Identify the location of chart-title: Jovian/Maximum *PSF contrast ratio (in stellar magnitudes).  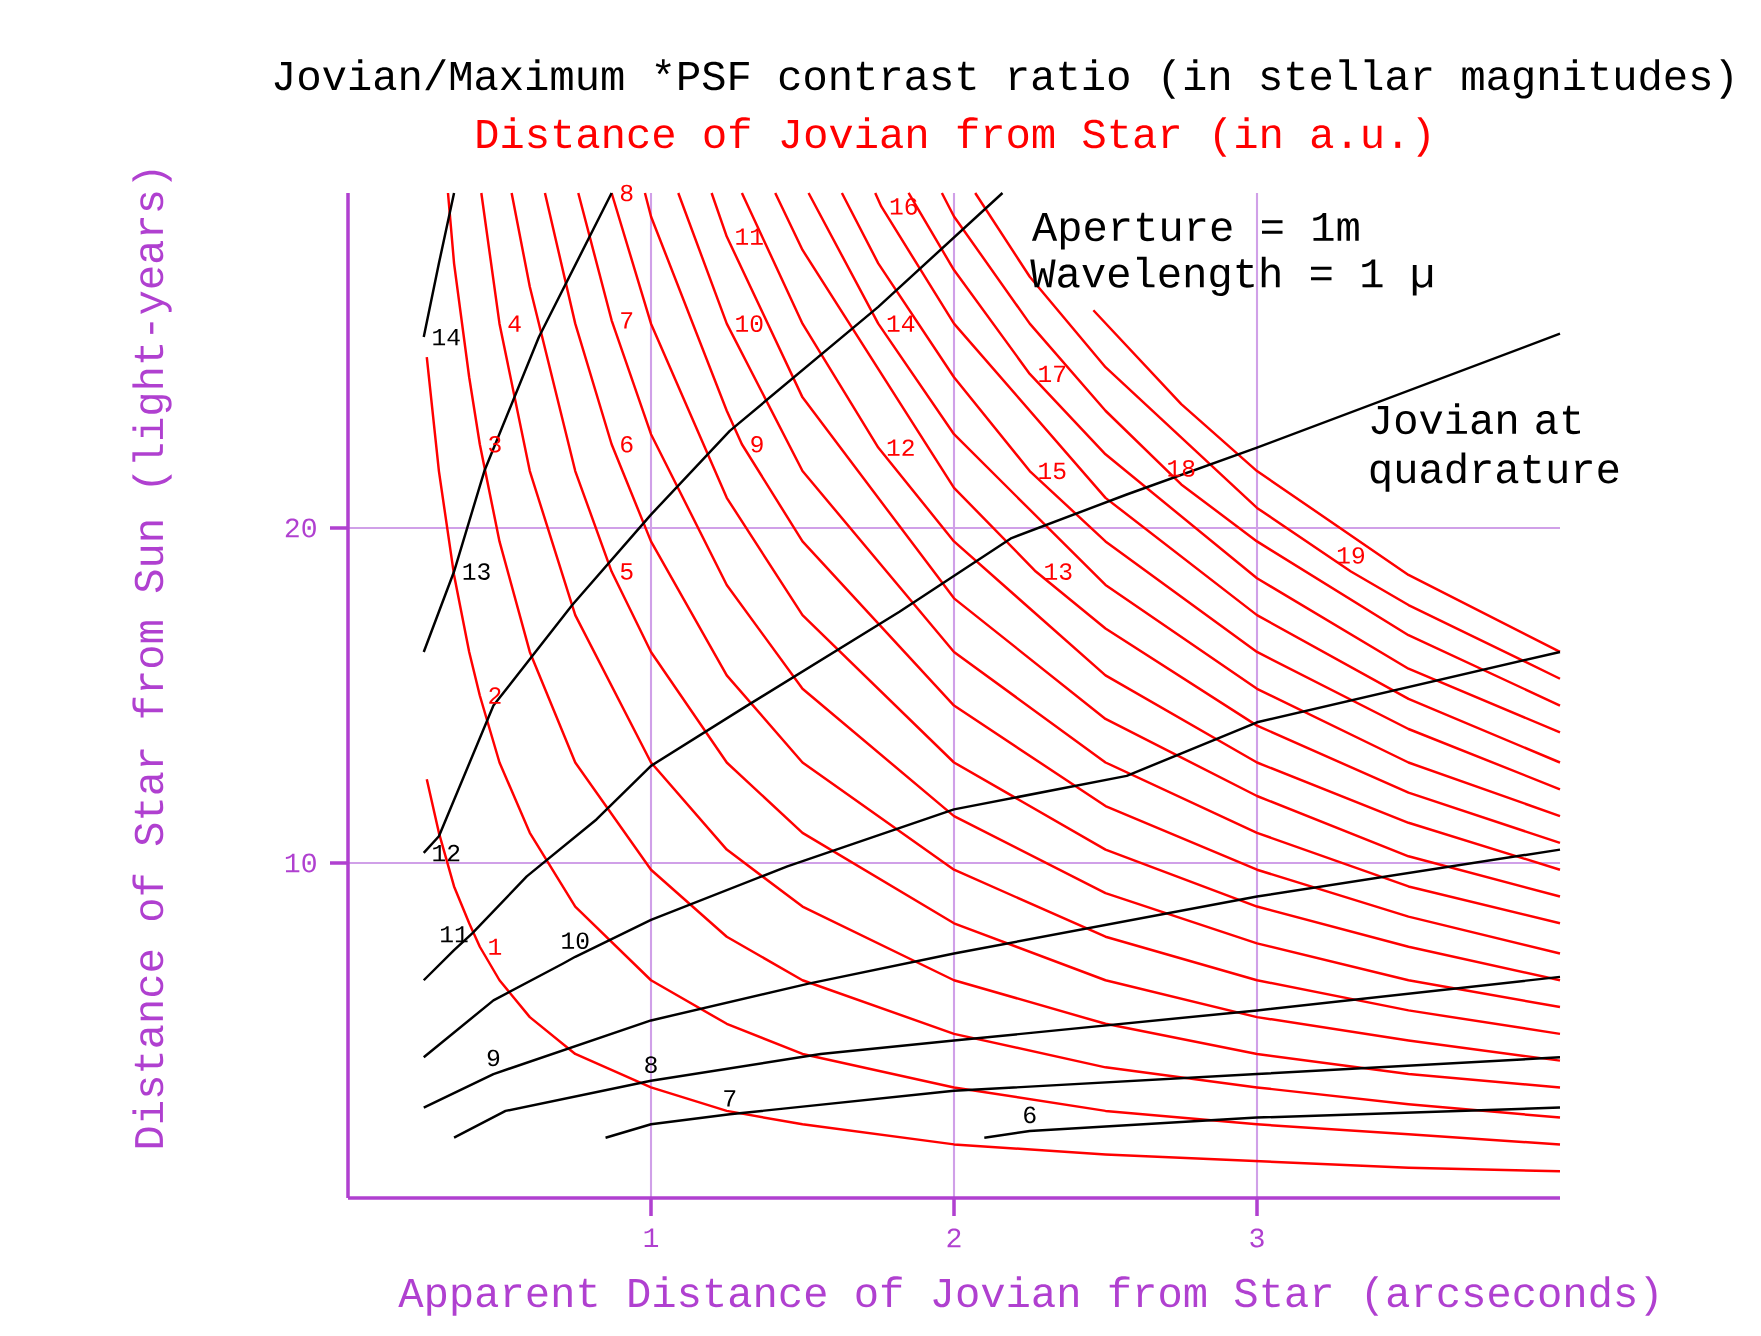
(1003, 79).